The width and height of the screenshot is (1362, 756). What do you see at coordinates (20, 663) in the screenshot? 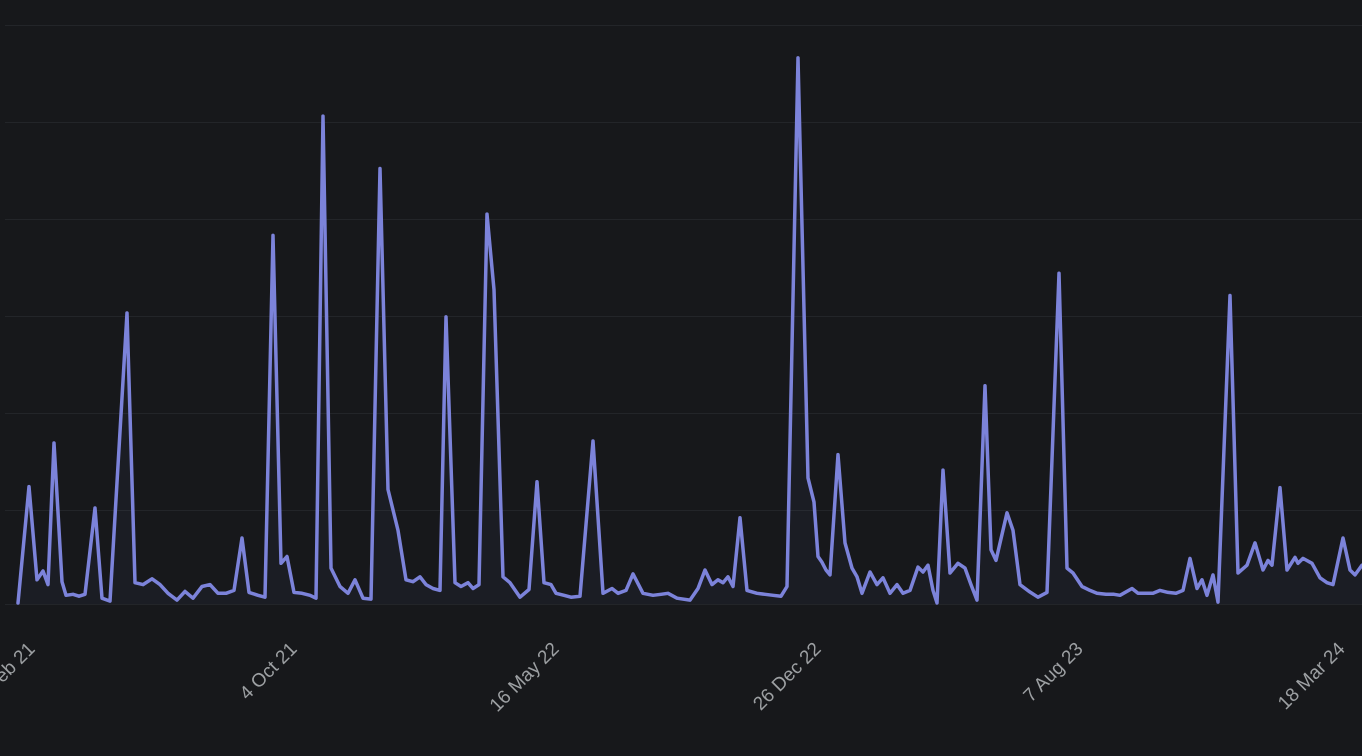
I see `x-axis-tick-label: eb 21` at bounding box center [20, 663].